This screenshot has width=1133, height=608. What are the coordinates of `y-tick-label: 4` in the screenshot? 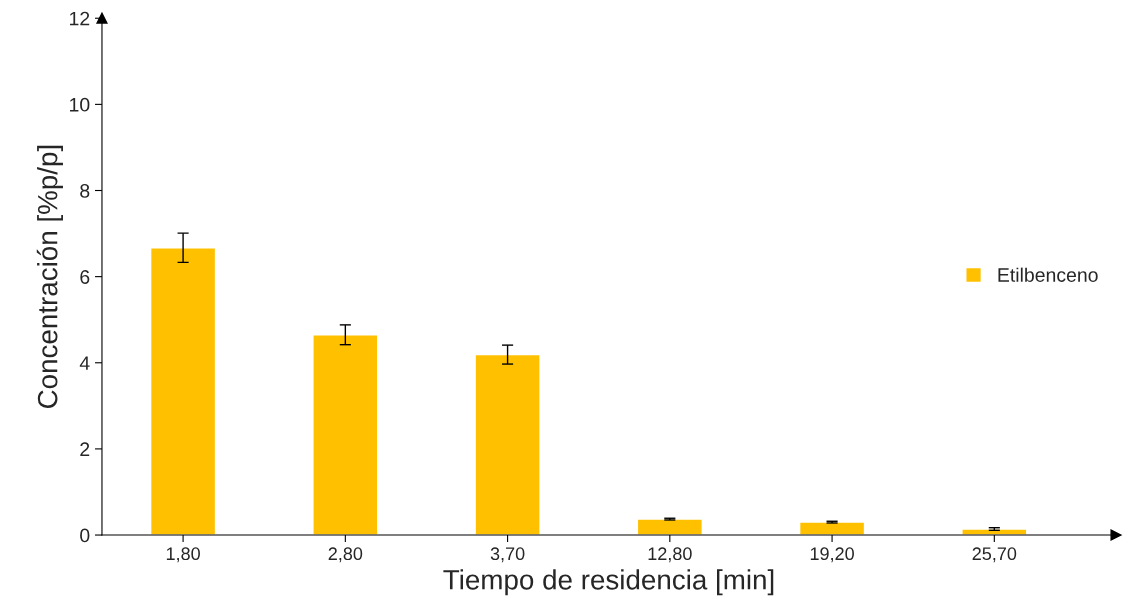 It's located at (84, 363).